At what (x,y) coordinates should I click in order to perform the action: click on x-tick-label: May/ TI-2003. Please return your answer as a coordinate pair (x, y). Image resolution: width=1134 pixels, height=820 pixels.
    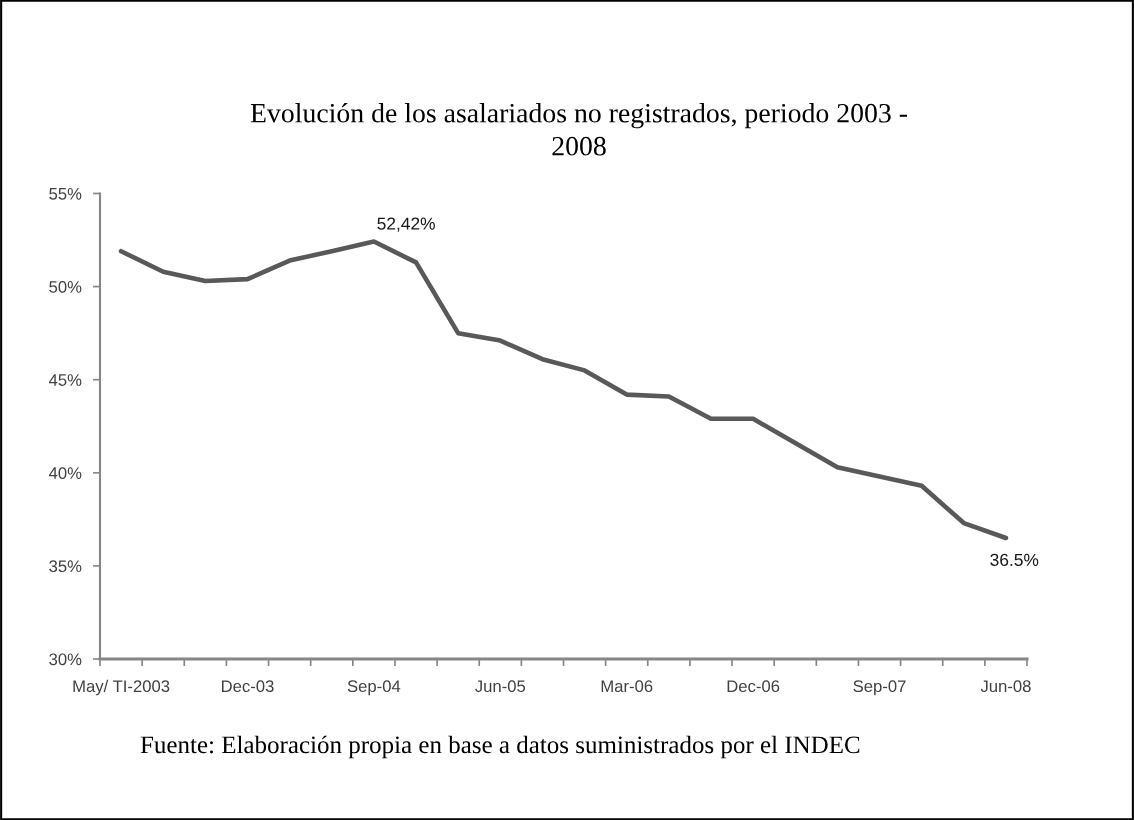
    Looking at the image, I should click on (121, 687).